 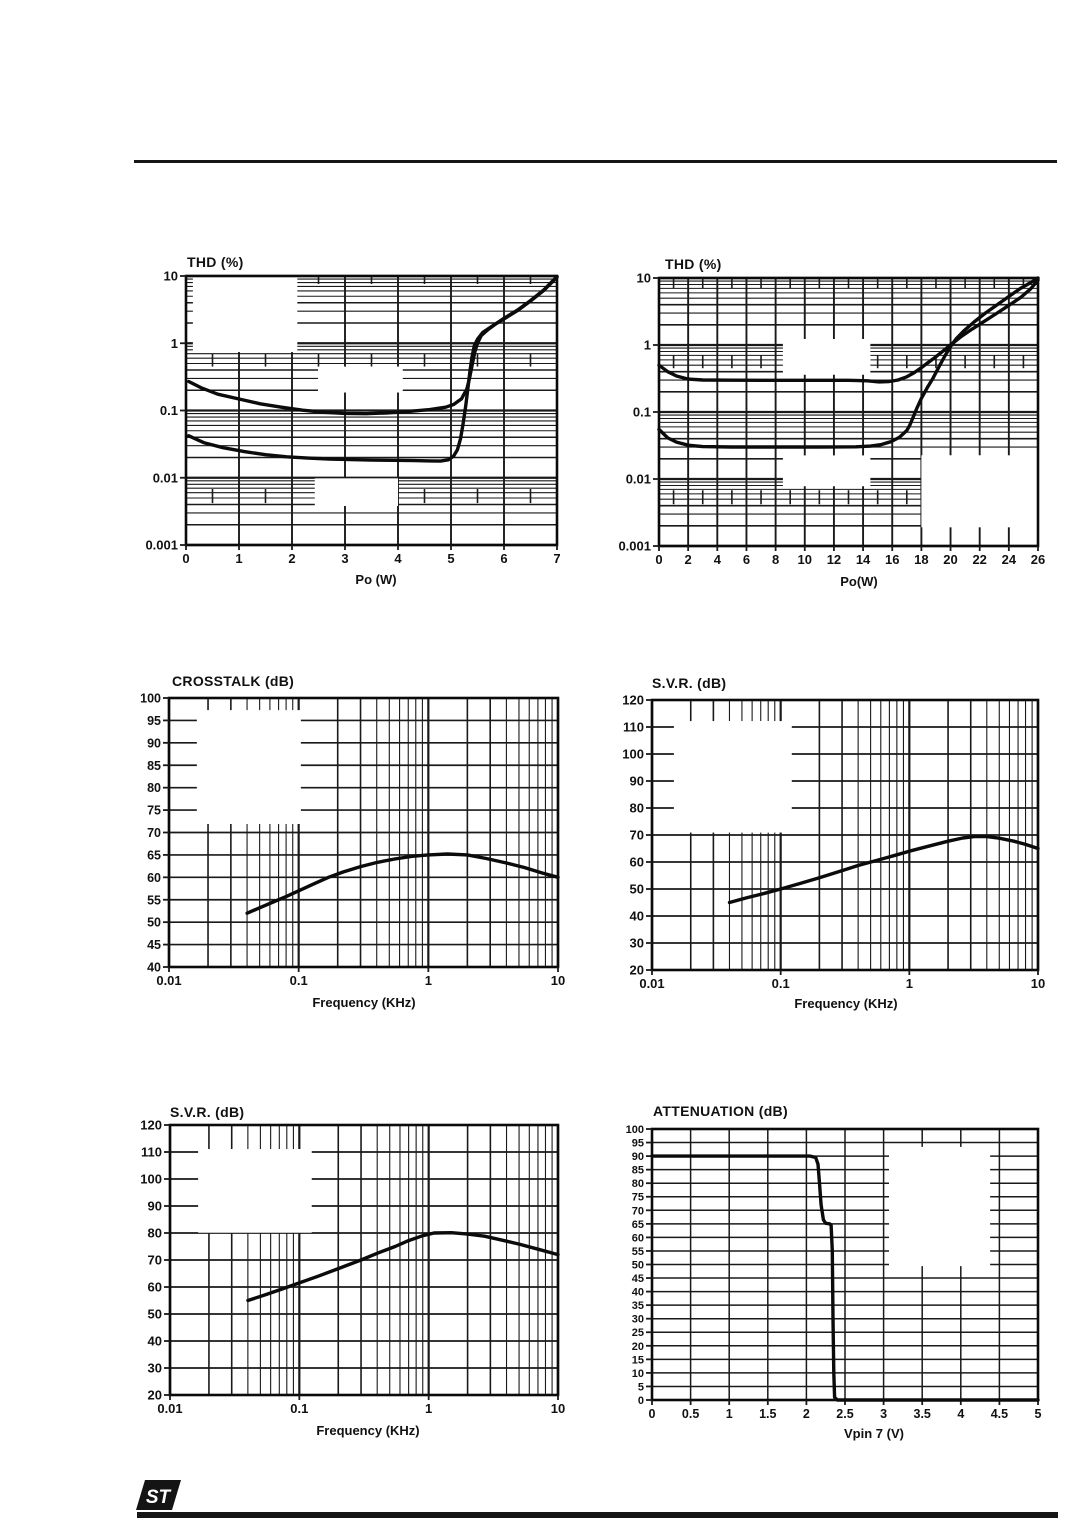 I want to click on svg-text: 4, so click(x=398, y=558).